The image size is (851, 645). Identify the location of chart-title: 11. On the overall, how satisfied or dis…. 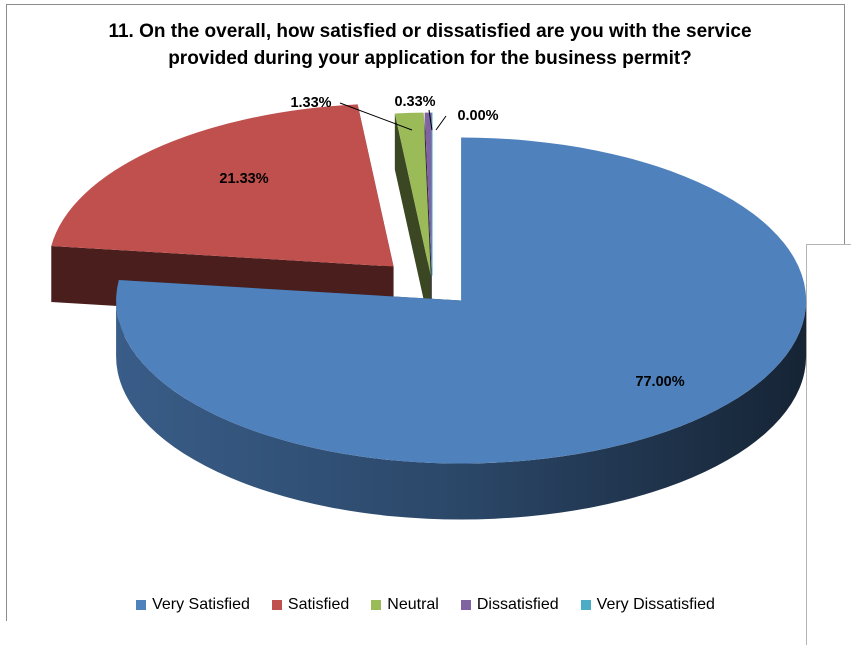
(430, 45).